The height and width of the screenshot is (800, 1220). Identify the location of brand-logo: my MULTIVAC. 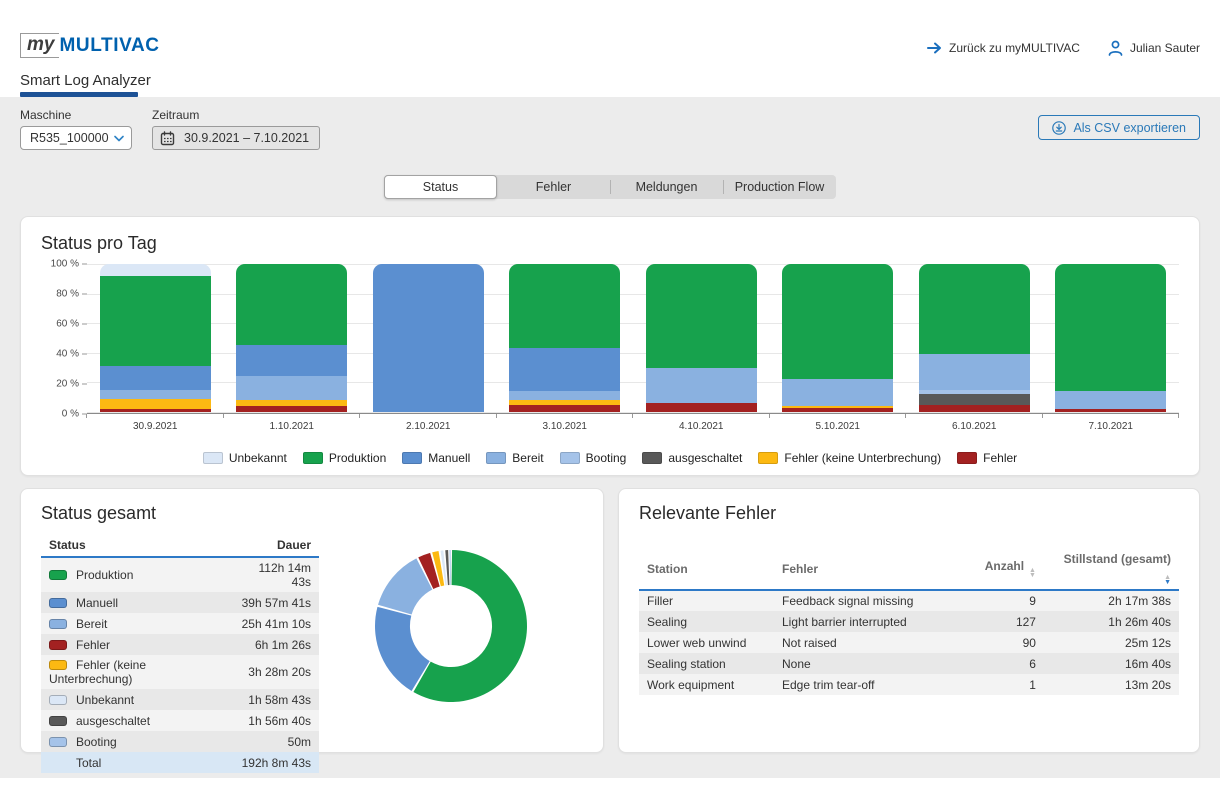
(90, 45).